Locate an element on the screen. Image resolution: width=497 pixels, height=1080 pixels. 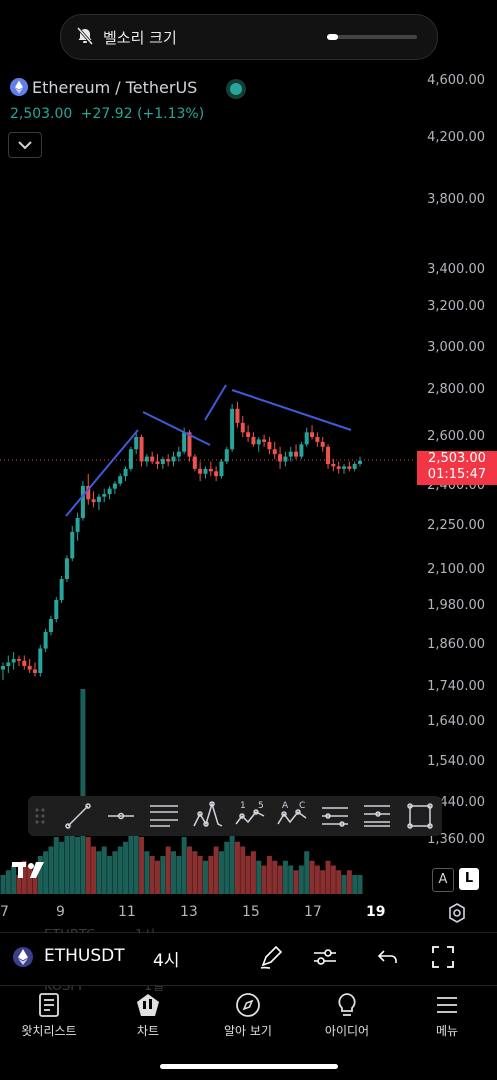
drag-handle-icon is located at coordinates (40, 816).